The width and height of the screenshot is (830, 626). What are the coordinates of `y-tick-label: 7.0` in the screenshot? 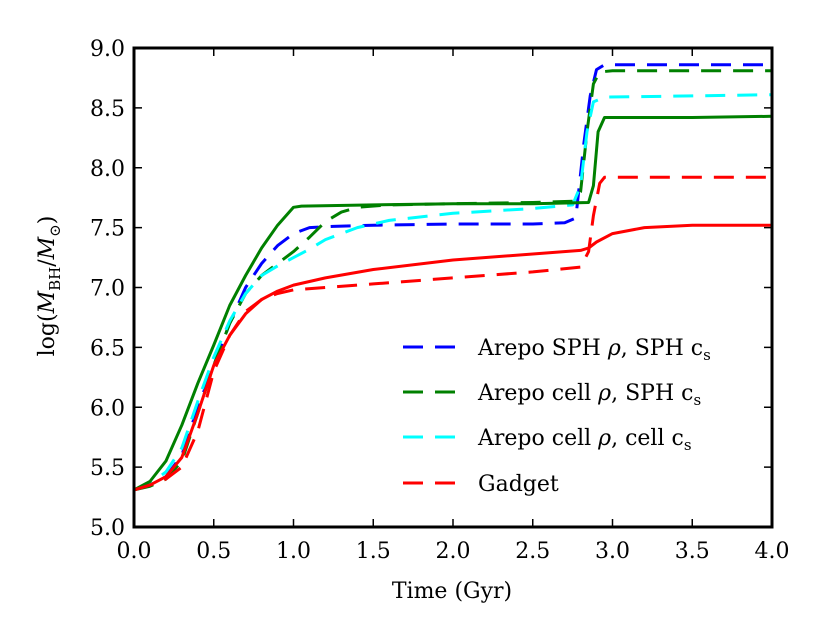 It's located at (107, 289).